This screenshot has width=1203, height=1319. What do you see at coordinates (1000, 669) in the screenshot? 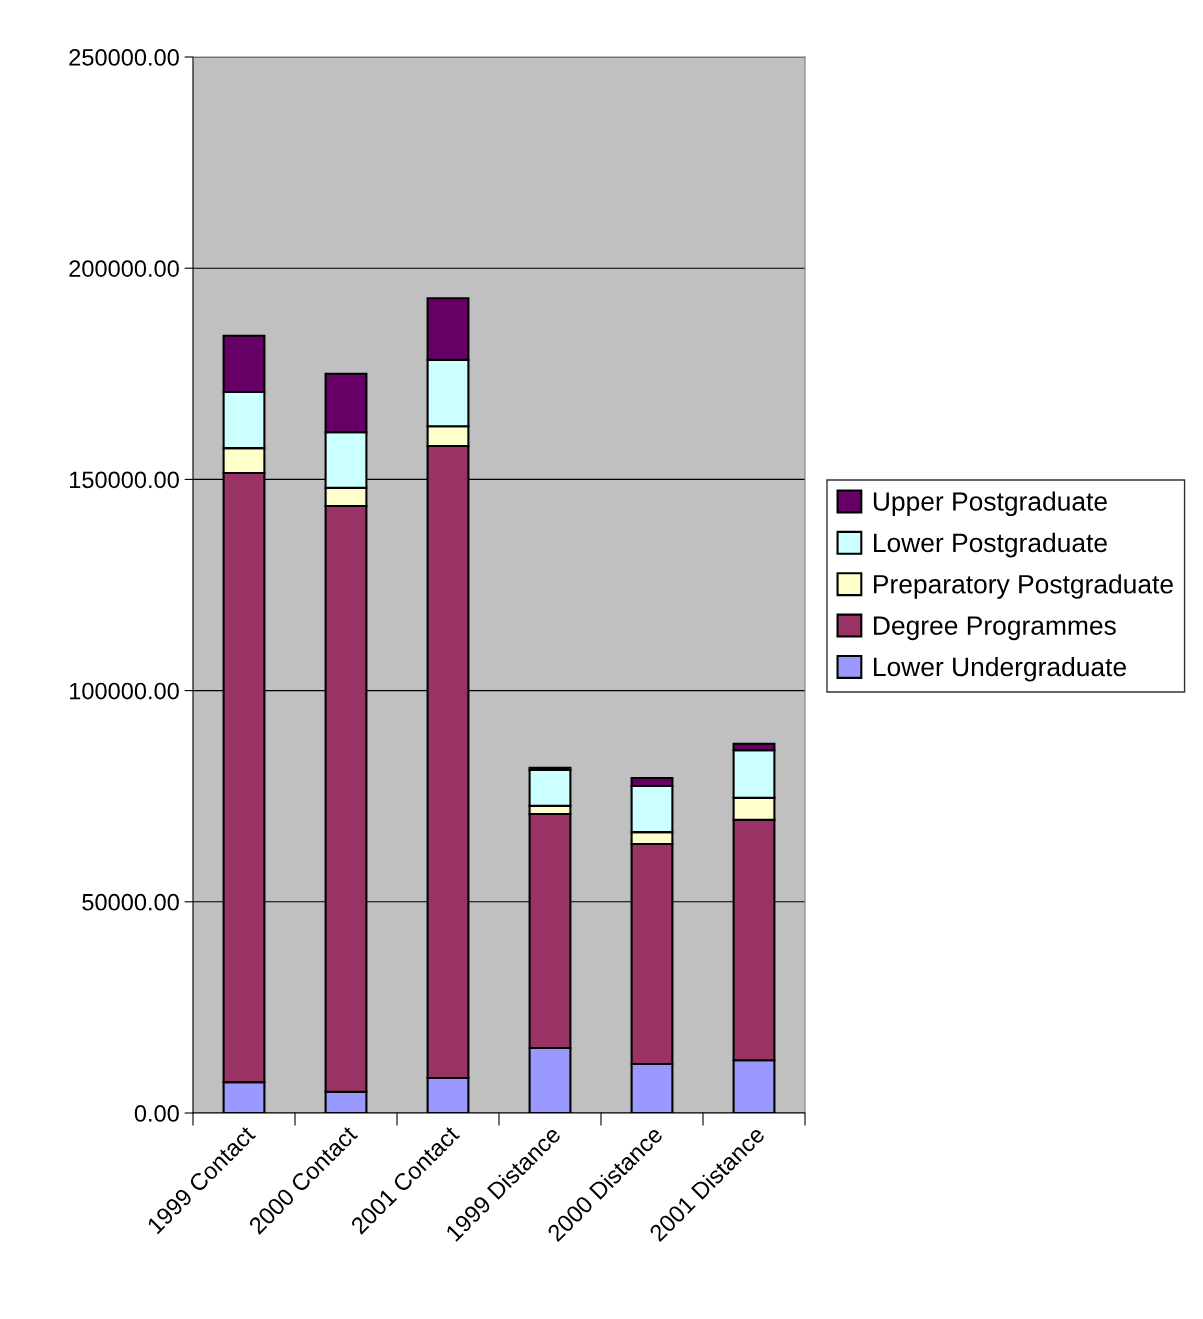
I see `legend-label: Lower Undergraduate` at bounding box center [1000, 669].